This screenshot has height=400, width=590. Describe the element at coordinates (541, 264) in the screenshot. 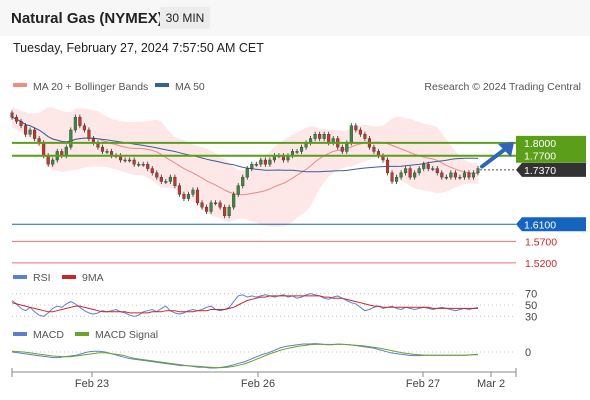

I see `support-label: 1.5200` at that location.